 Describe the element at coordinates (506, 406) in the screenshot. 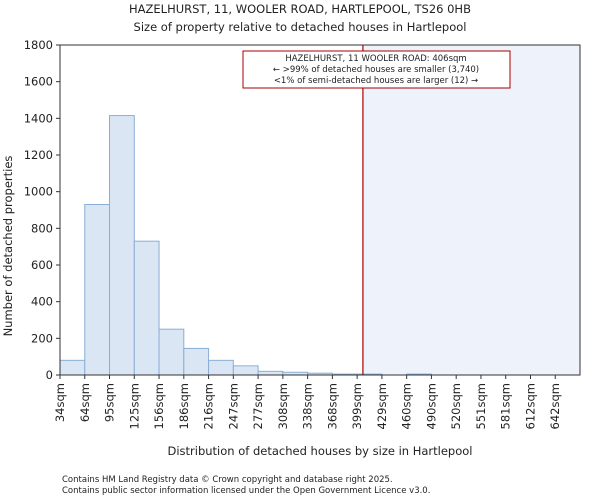

I see `x-tick-label: 581sqm` at that location.